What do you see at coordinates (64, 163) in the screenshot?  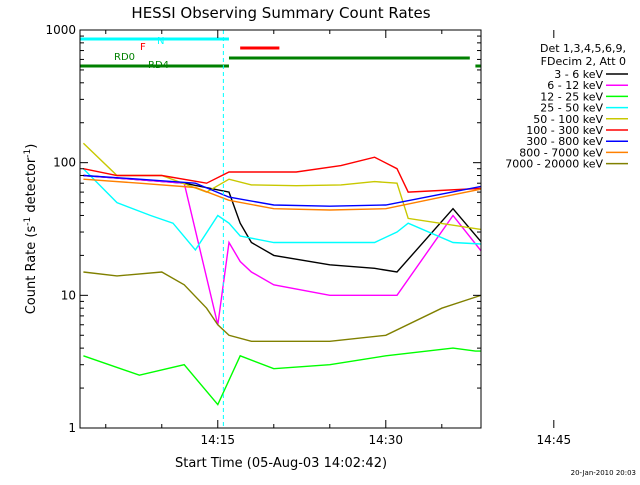 I see `y-tick-label-100: 100` at bounding box center [64, 163].